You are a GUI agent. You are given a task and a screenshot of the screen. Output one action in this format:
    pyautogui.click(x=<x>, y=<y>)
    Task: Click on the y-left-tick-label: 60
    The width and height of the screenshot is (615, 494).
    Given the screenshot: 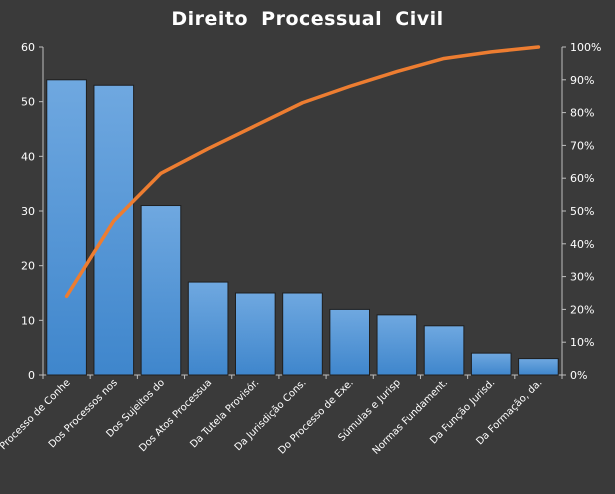 What is the action you would take?
    pyautogui.click(x=28, y=47)
    